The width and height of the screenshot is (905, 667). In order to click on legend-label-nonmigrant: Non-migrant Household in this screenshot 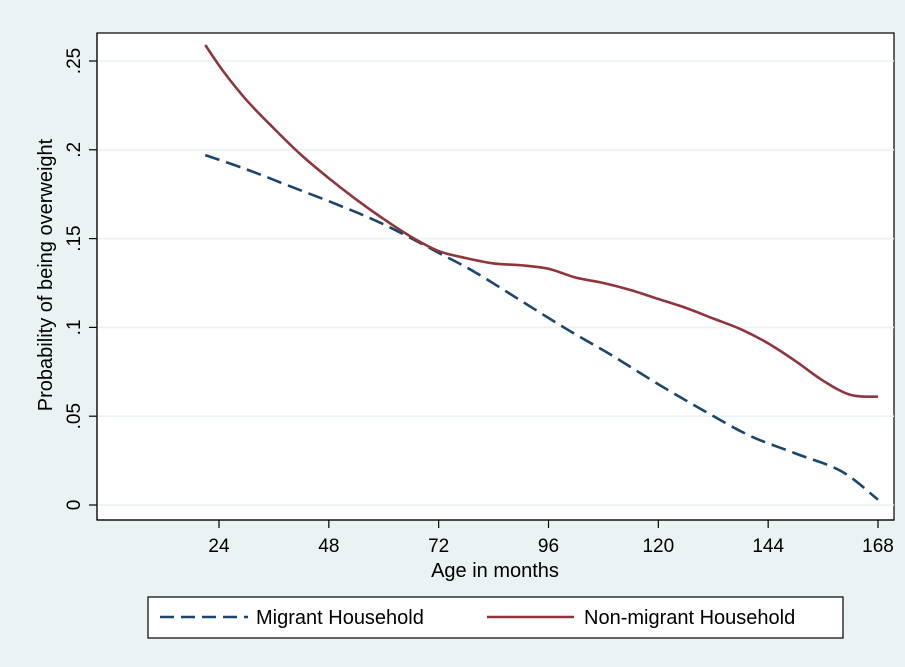, I will do `click(689, 618)`.